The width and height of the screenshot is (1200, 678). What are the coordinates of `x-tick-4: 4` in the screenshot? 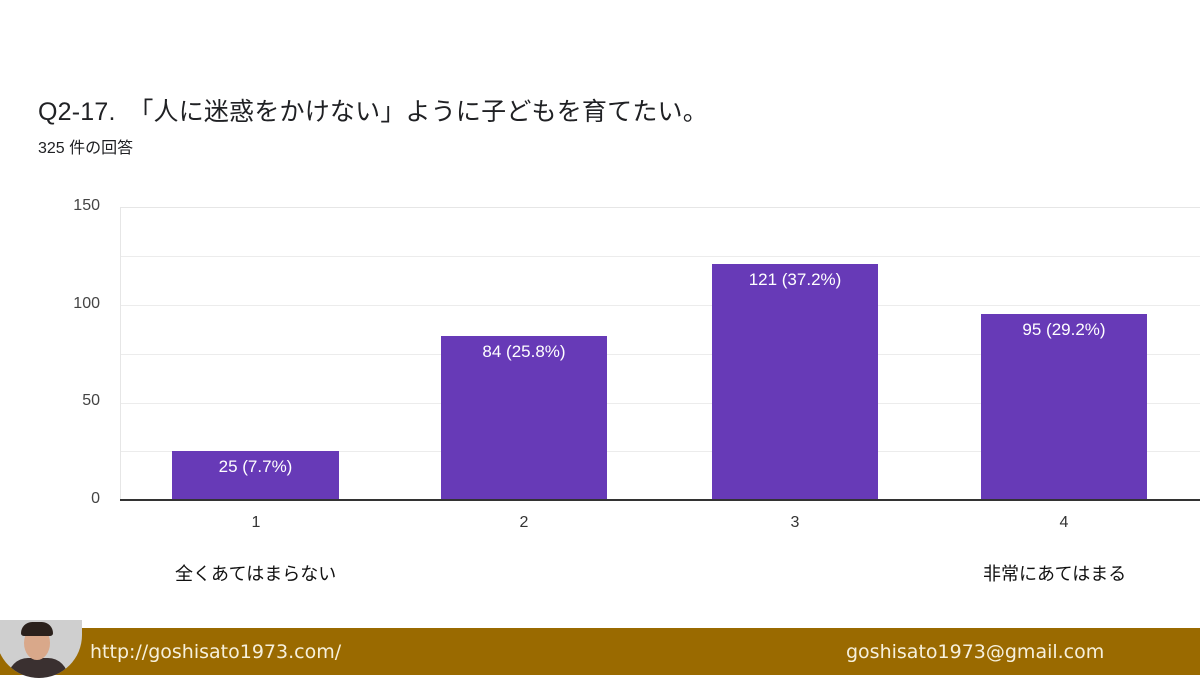 It's located at (1064, 522).